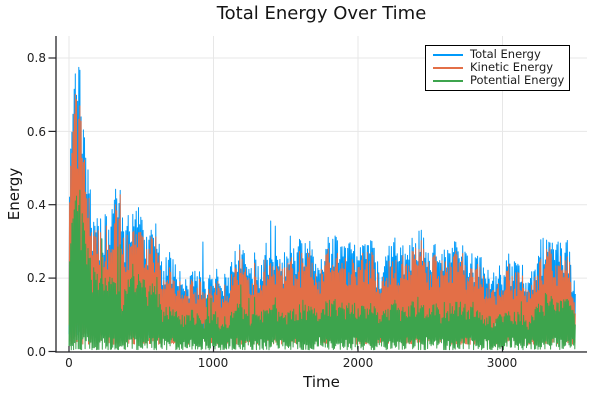 The height and width of the screenshot is (400, 600). What do you see at coordinates (36, 204) in the screenshot?
I see `y-tick-label: 0.4` at bounding box center [36, 204].